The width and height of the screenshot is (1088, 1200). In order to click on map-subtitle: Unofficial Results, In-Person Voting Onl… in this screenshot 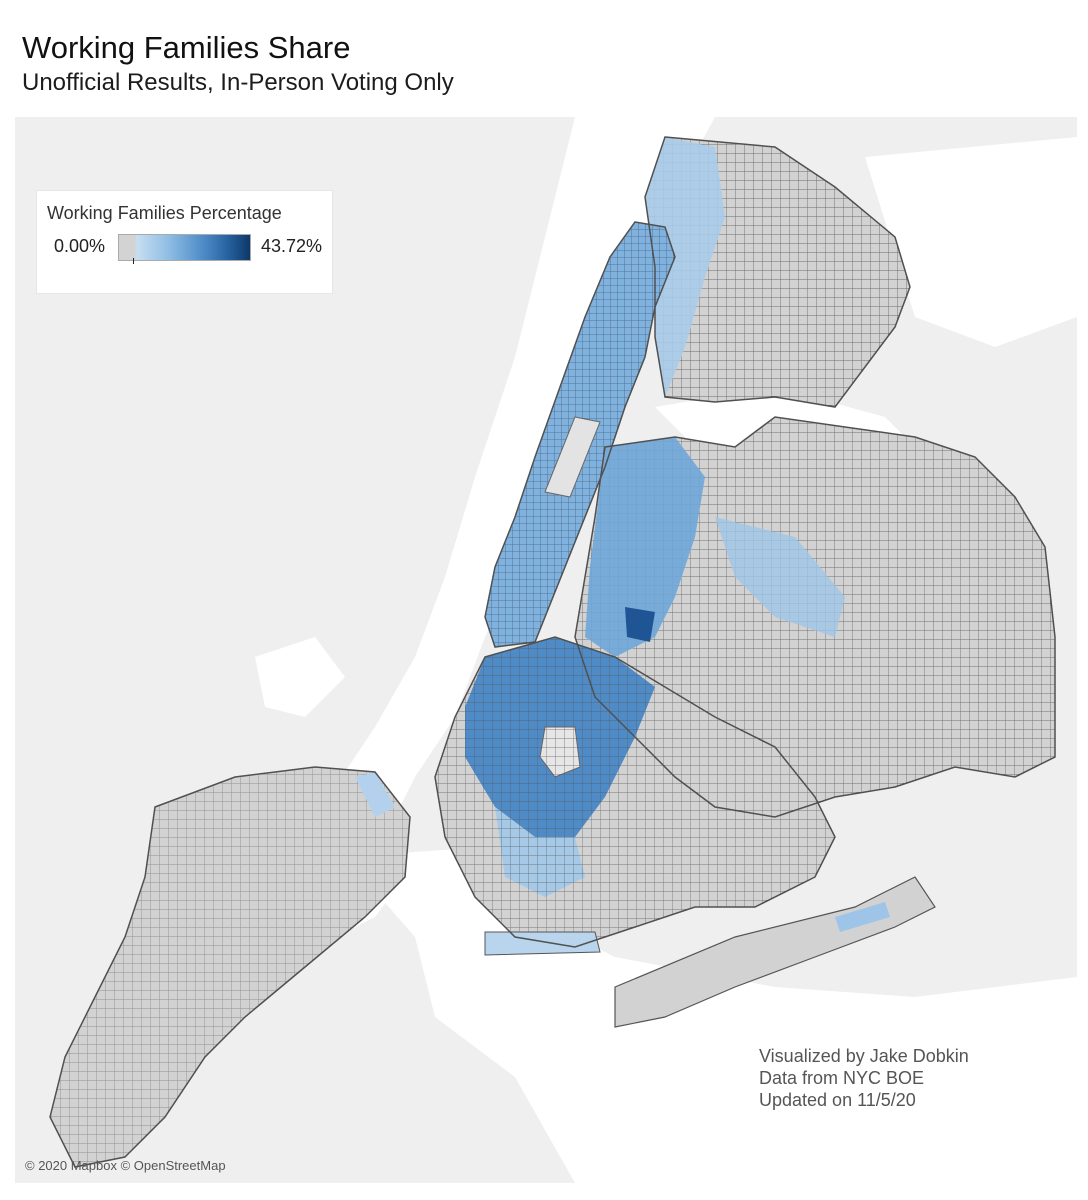, I will do `click(238, 82)`.